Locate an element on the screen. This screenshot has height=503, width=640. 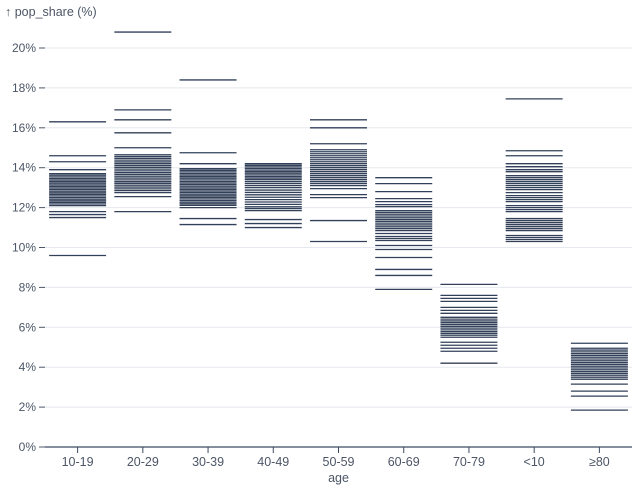
y-tick-label: 6% is located at coordinates (28, 327).